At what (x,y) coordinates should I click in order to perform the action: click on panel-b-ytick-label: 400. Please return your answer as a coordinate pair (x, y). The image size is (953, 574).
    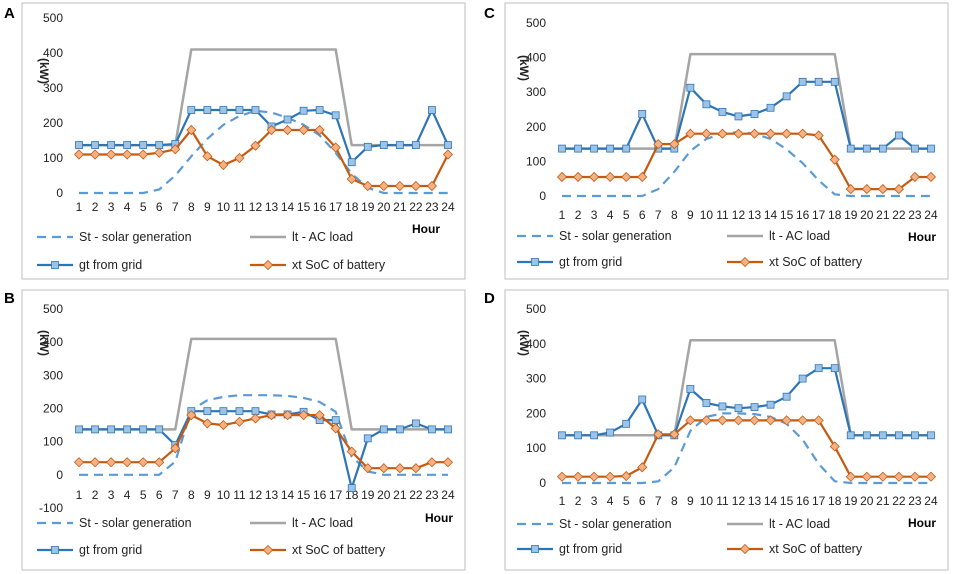
    Looking at the image, I should click on (53, 342).